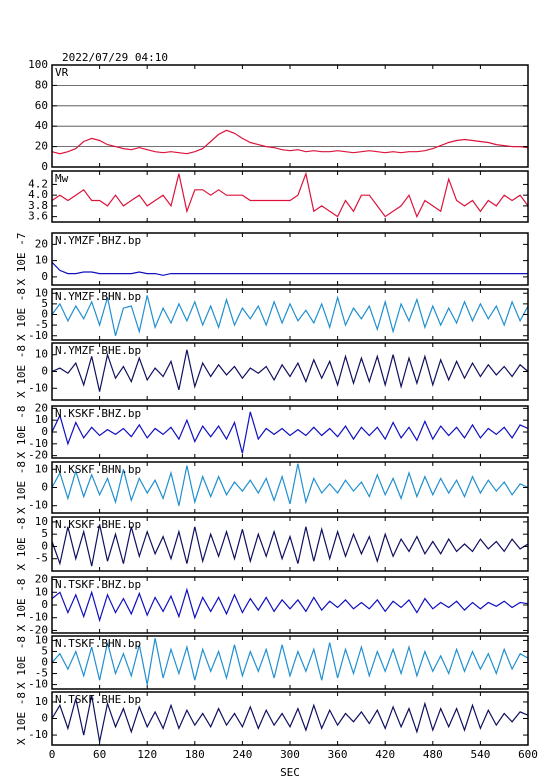 The image size is (554, 781). What do you see at coordinates (62, 72) in the screenshot?
I see `panel-name: VR` at bounding box center [62, 72].